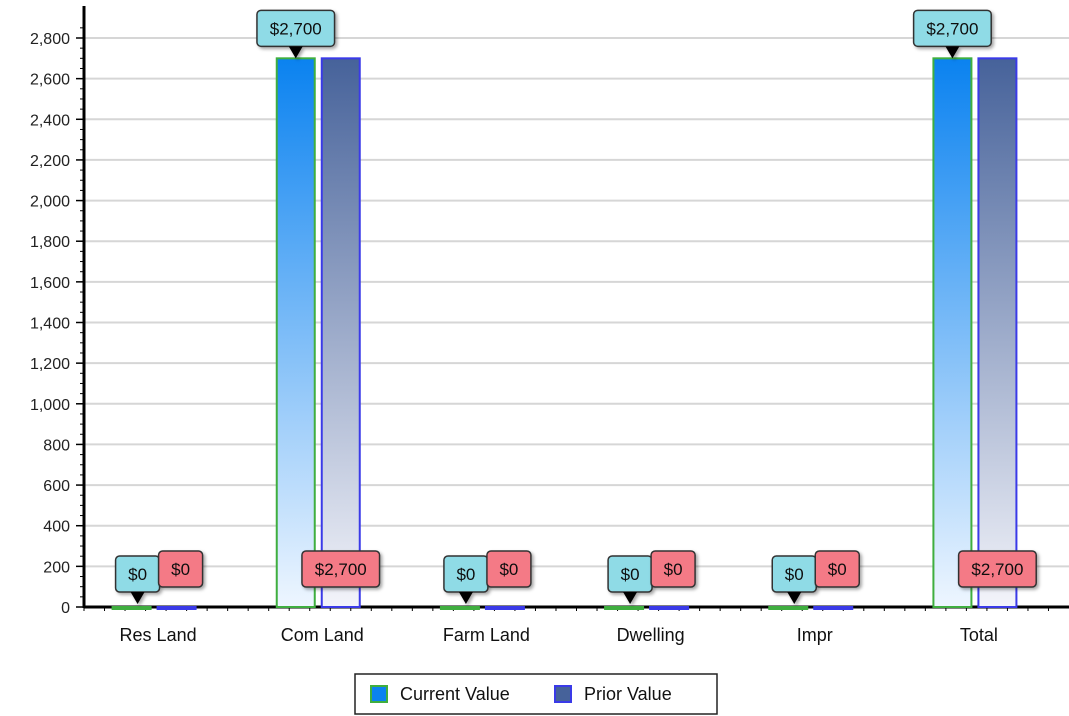 The width and height of the screenshot is (1069, 716). I want to click on legend-swatch-prior-value, so click(563, 694).